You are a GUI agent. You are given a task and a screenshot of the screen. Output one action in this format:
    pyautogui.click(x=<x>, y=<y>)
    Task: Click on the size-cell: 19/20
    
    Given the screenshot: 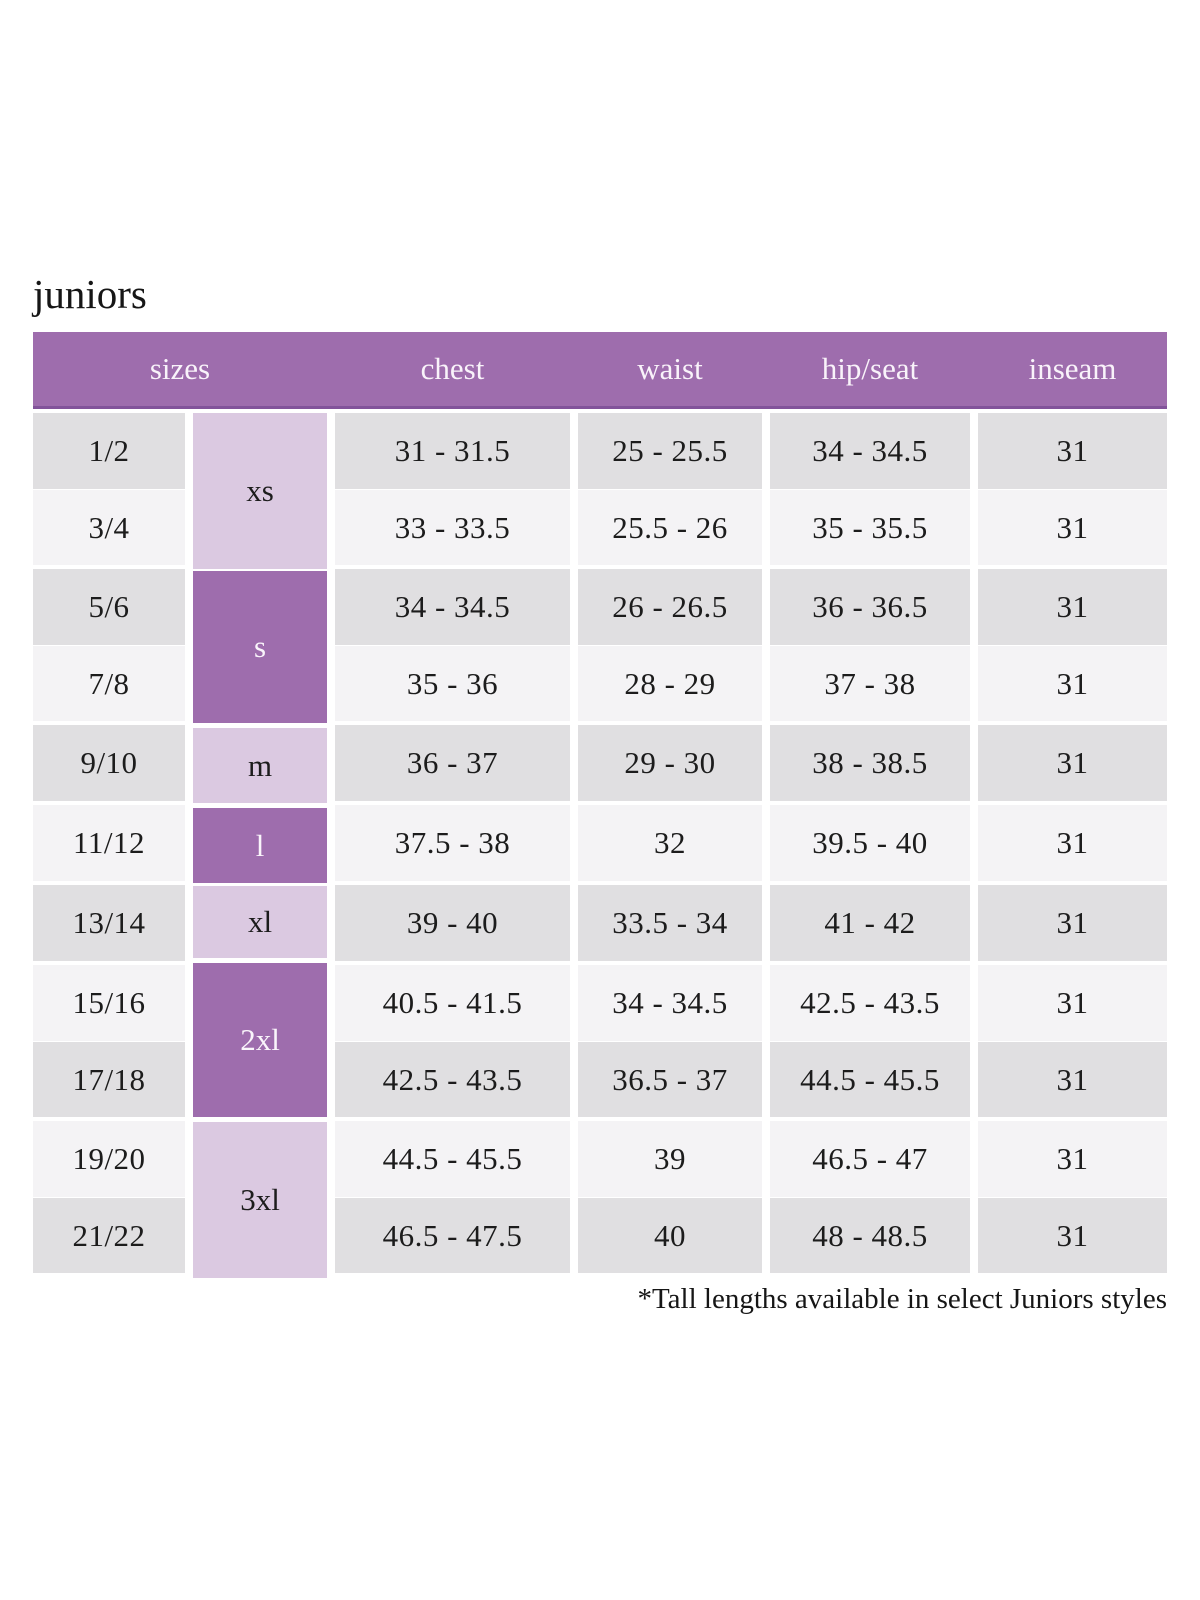 What is the action you would take?
    pyautogui.click(x=109, y=1159)
    